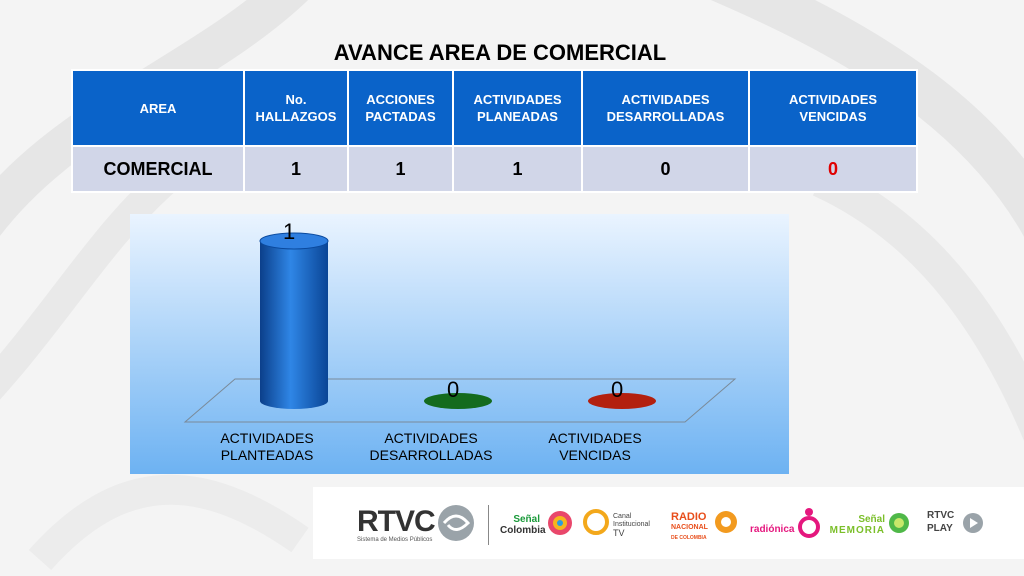 This screenshot has height=576, width=1024. Describe the element at coordinates (266, 446) in the screenshot. I see `category-label-0: ACTIVIDADES PLANTEADAS` at that location.